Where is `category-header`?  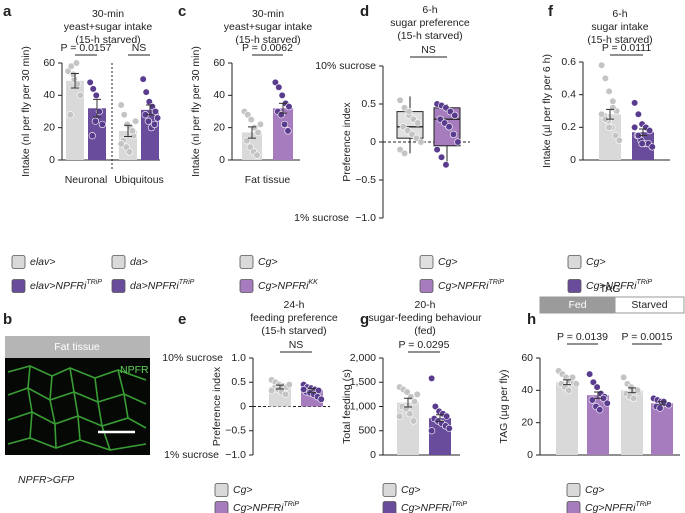 category-header is located at coordinates (649, 305).